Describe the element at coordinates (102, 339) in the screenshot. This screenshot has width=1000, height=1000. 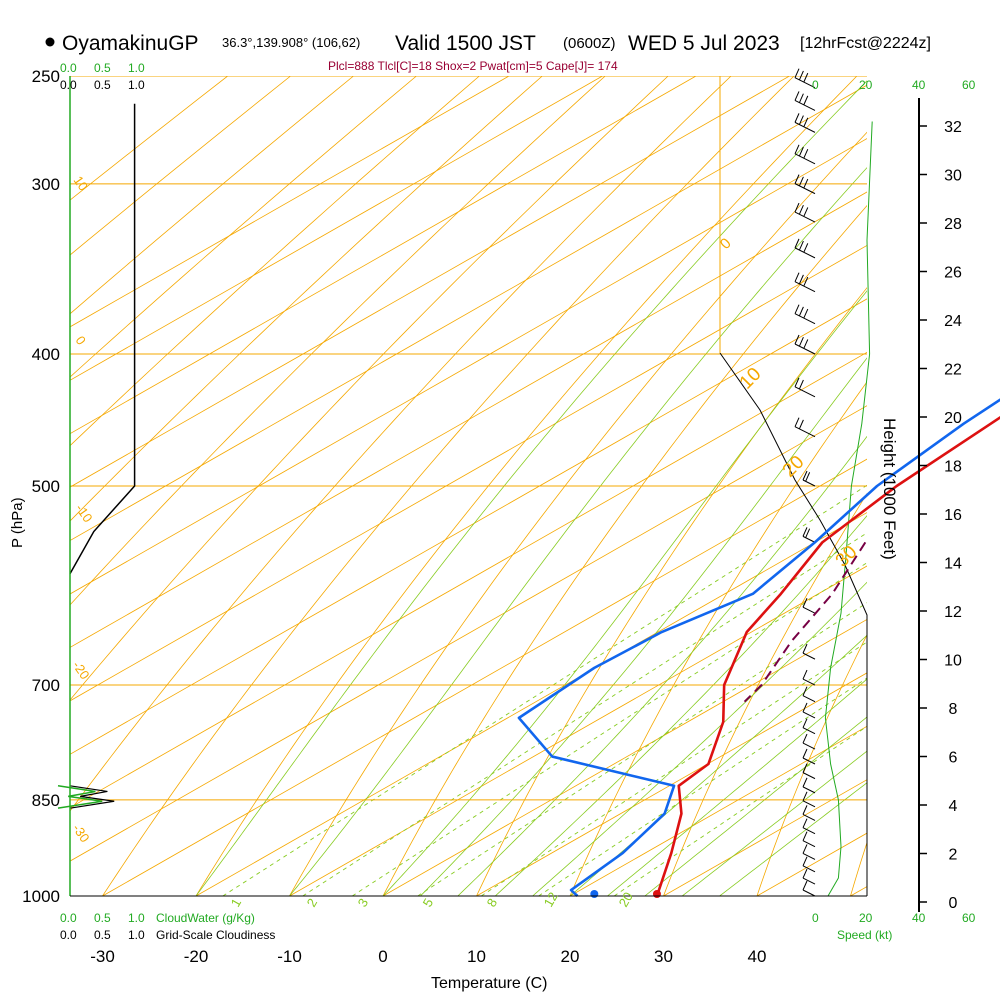
I see `cloudiness-profile` at that location.